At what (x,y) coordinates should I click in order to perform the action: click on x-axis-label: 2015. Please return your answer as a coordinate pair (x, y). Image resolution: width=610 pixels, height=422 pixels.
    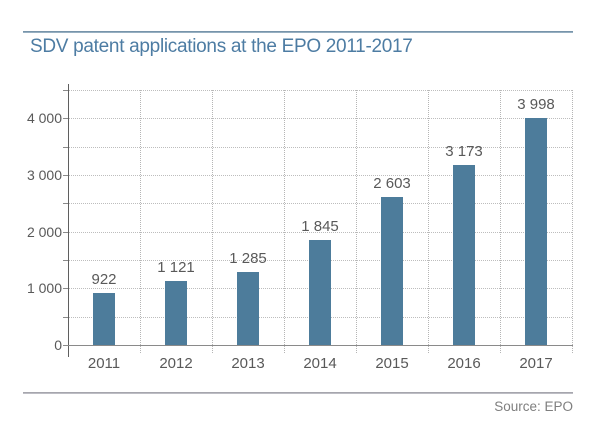
    Looking at the image, I should click on (392, 363).